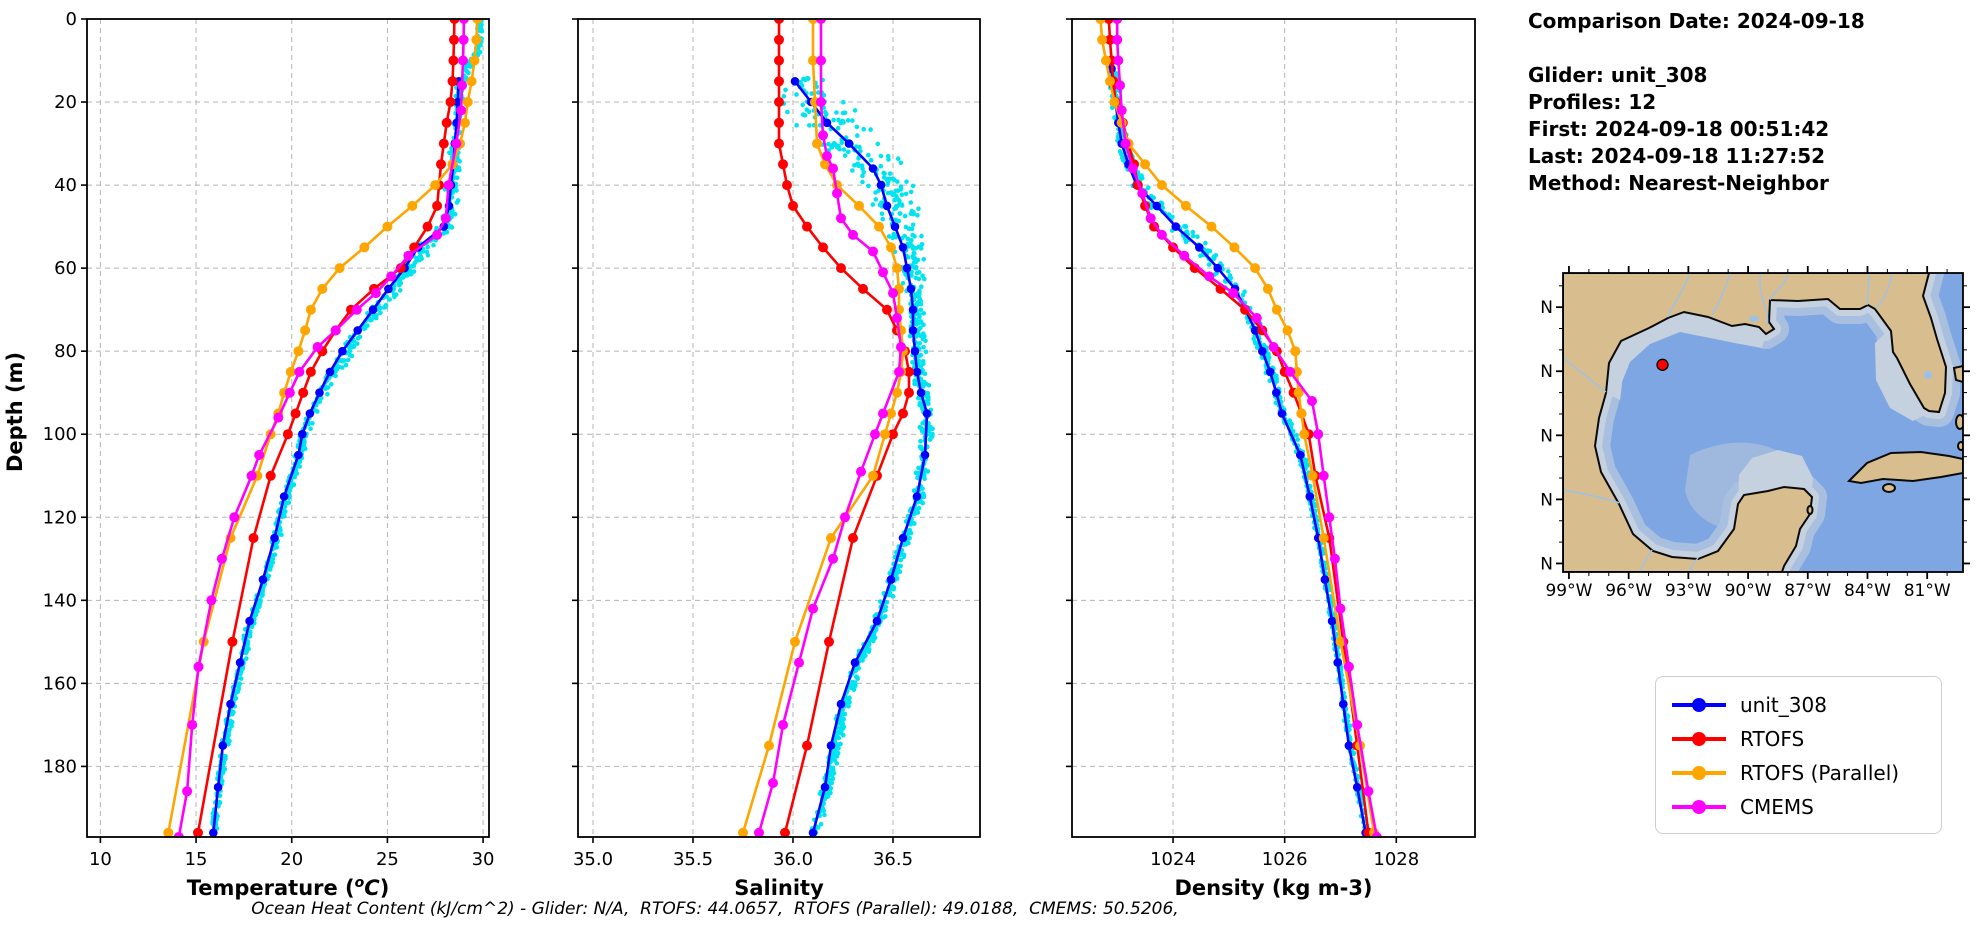 This screenshot has height=934, width=1978. What do you see at coordinates (1273, 888) in the screenshot?
I see `svg-text: Density (kg m-3)` at bounding box center [1273, 888].